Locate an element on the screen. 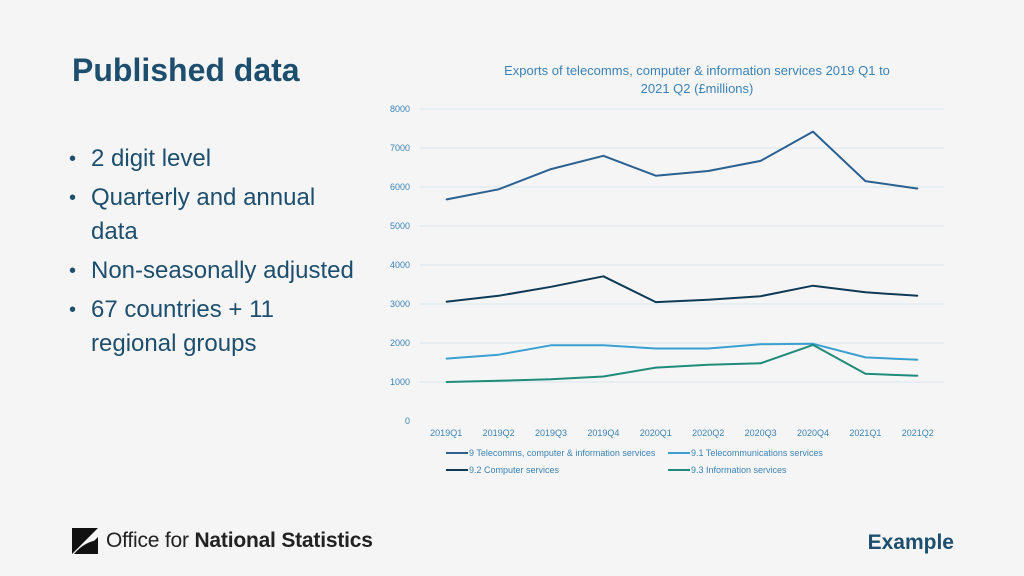 The width and height of the screenshot is (1024, 576). page-title: Published data is located at coordinates (186, 70).